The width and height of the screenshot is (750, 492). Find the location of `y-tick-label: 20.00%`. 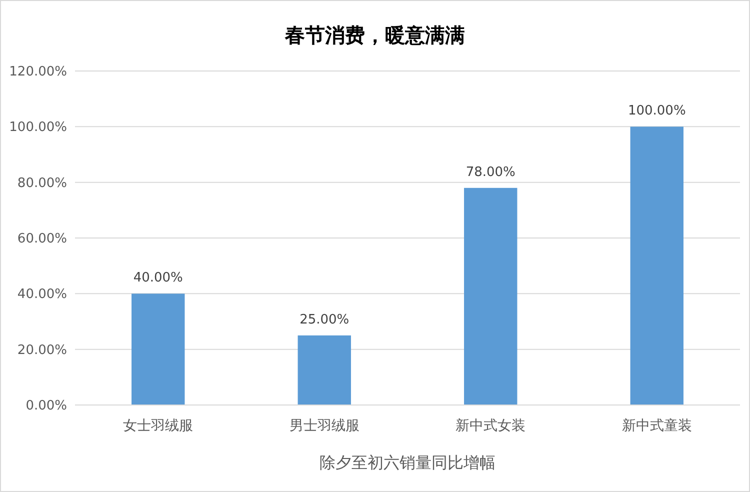

y-tick-label: 20.00% is located at coordinates (42, 350).